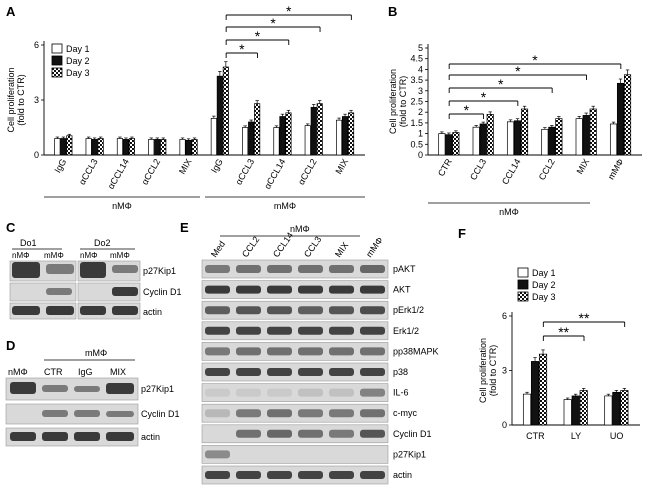 This screenshot has width=650, height=493. Describe the element at coordinates (54, 255) in the screenshot. I see `blot-c-lane-2: mMΦ` at that location.